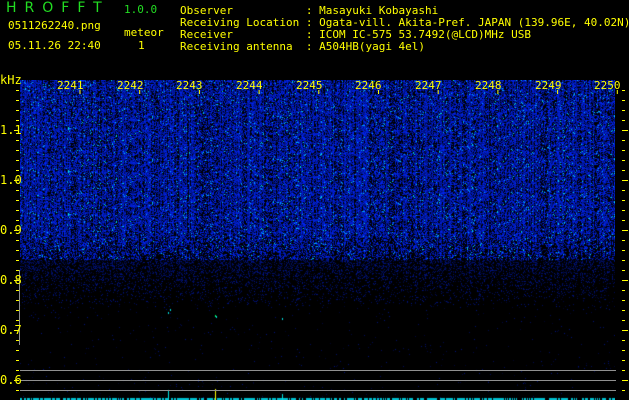 The image size is (629, 400). Describe the element at coordinates (243, 46) in the screenshot. I see `info-label: Receiving antenna` at that location.